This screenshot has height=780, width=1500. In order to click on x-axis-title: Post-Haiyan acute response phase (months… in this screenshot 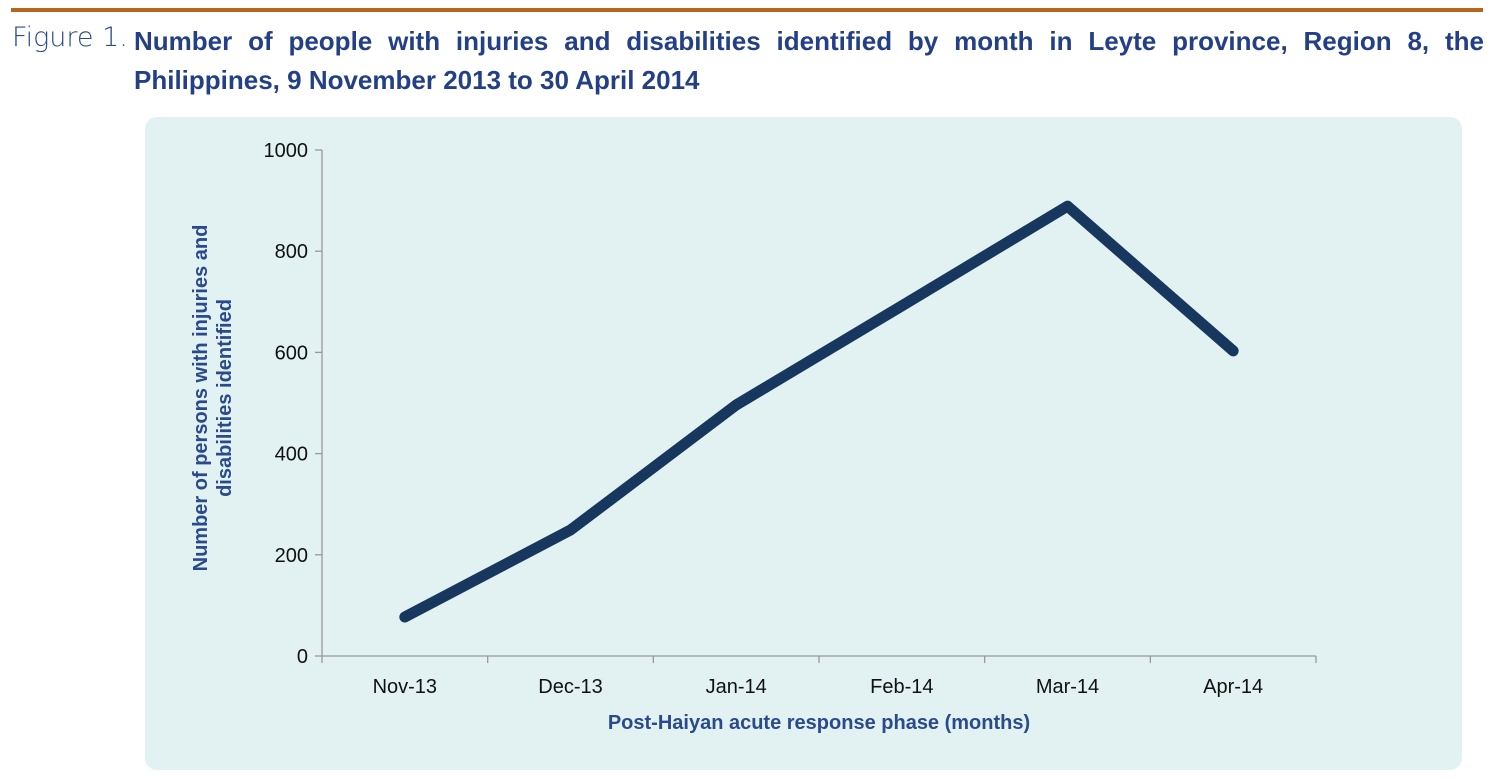, I will do `click(819, 723)`.